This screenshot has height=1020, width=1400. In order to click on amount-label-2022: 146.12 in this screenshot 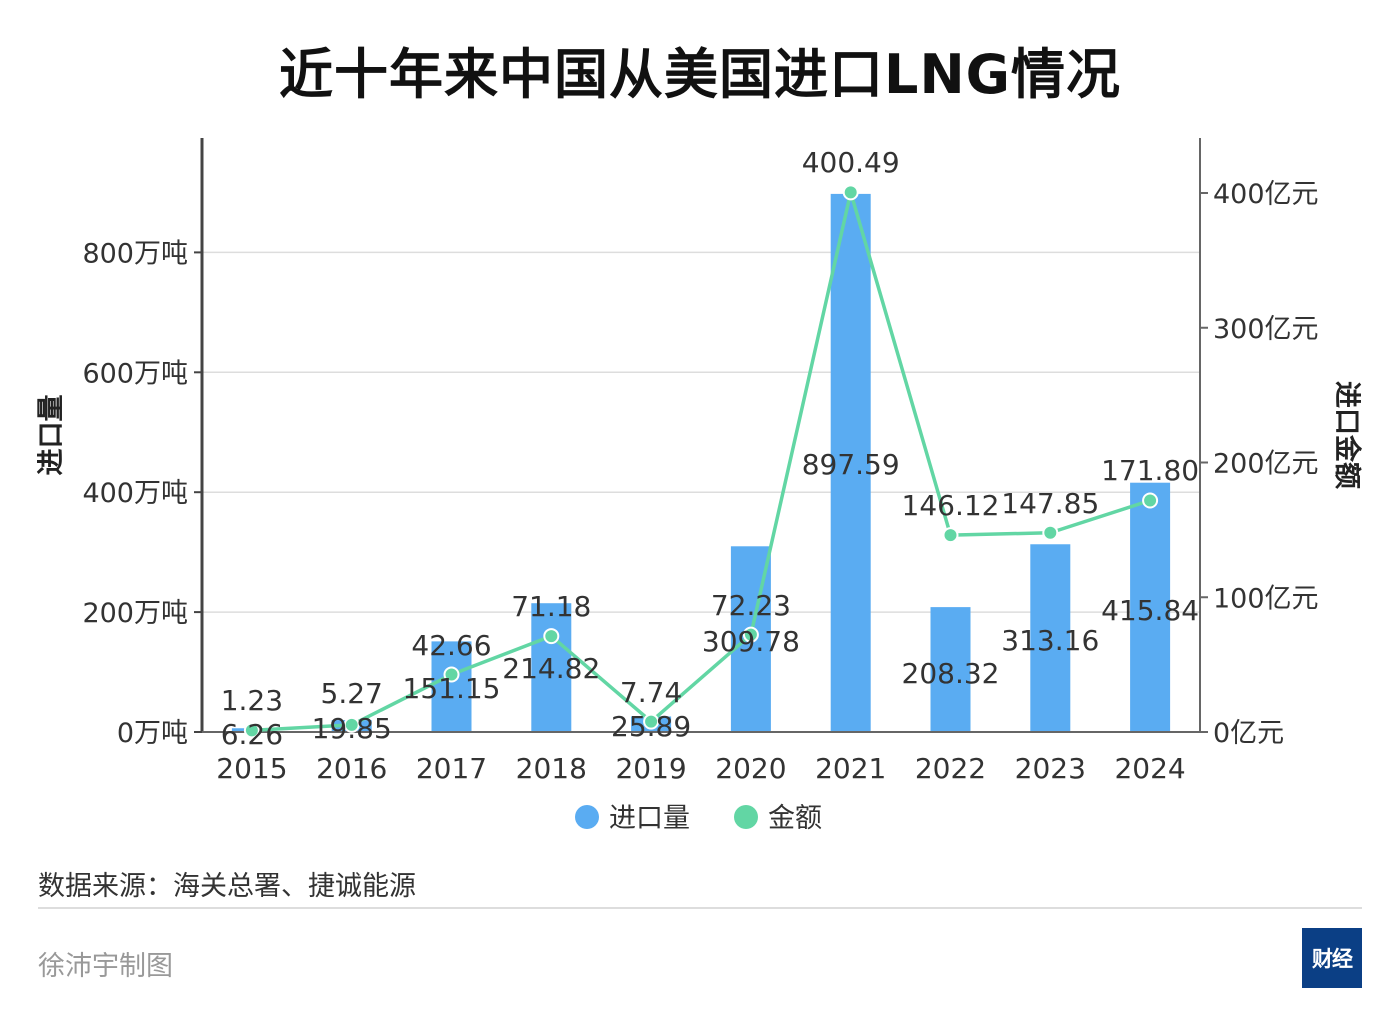, I will do `click(951, 505)`.